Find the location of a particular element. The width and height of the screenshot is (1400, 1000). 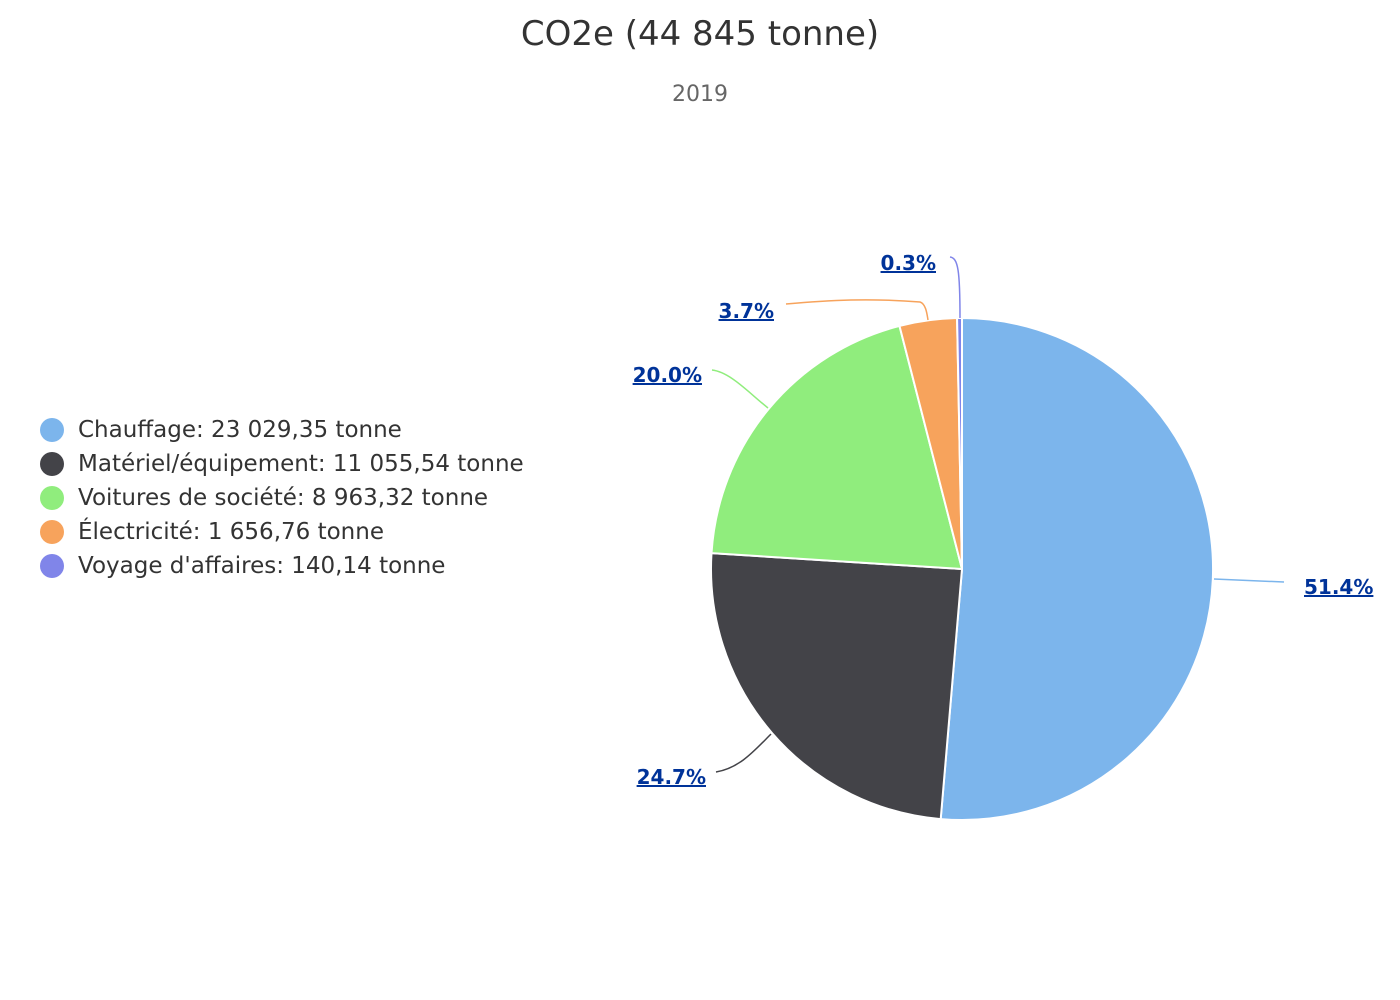

chart-title: CO2e (44 845 tonne) is located at coordinates (700, 34).